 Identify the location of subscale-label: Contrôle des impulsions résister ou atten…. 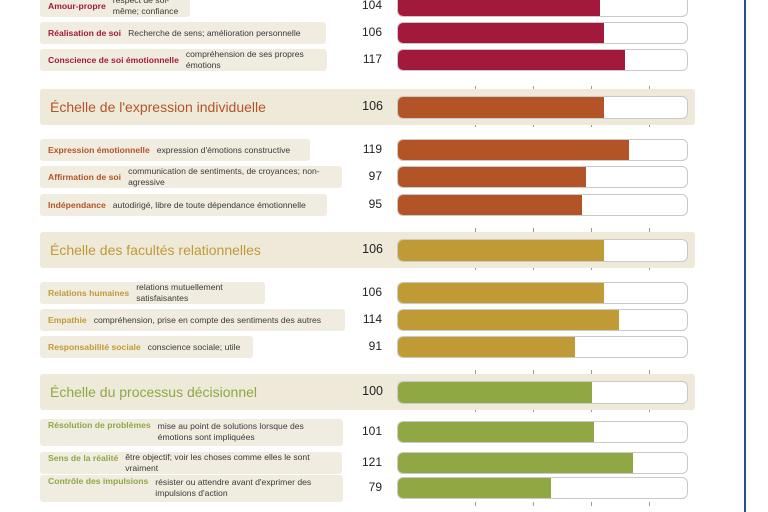
(191, 488).